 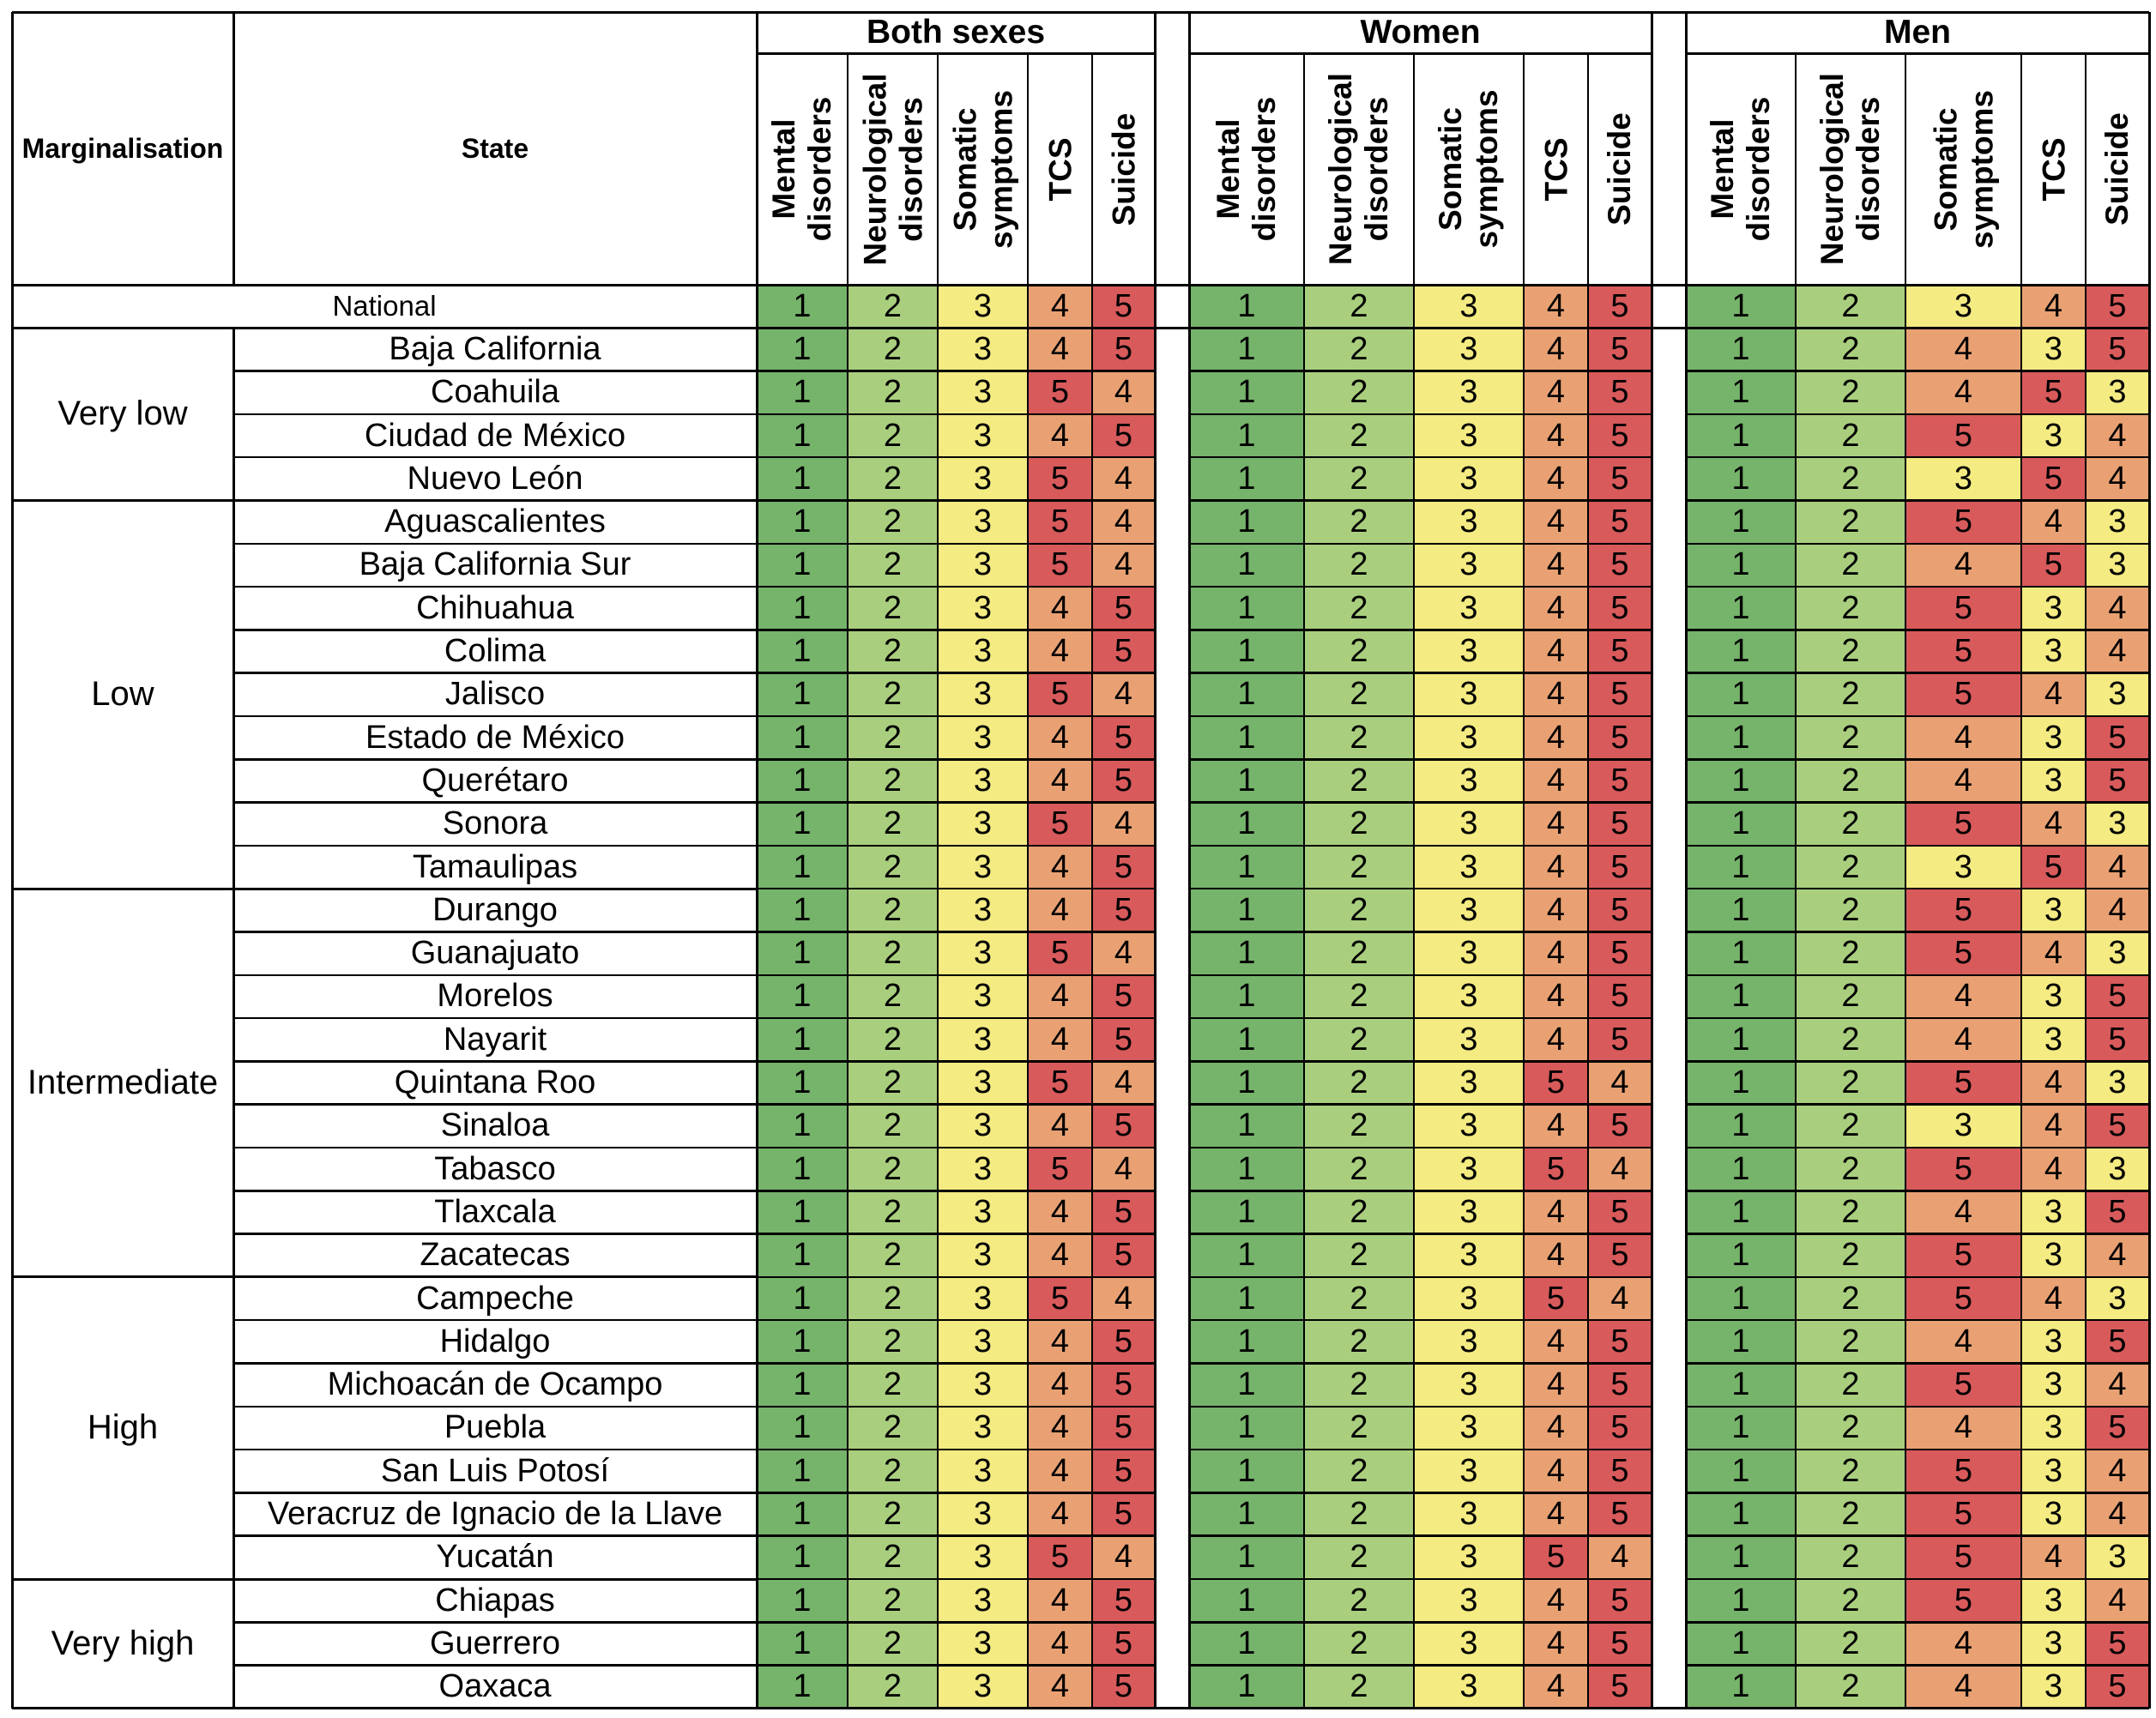 I want to click on column-header-label: TCS, so click(x=1060, y=169).